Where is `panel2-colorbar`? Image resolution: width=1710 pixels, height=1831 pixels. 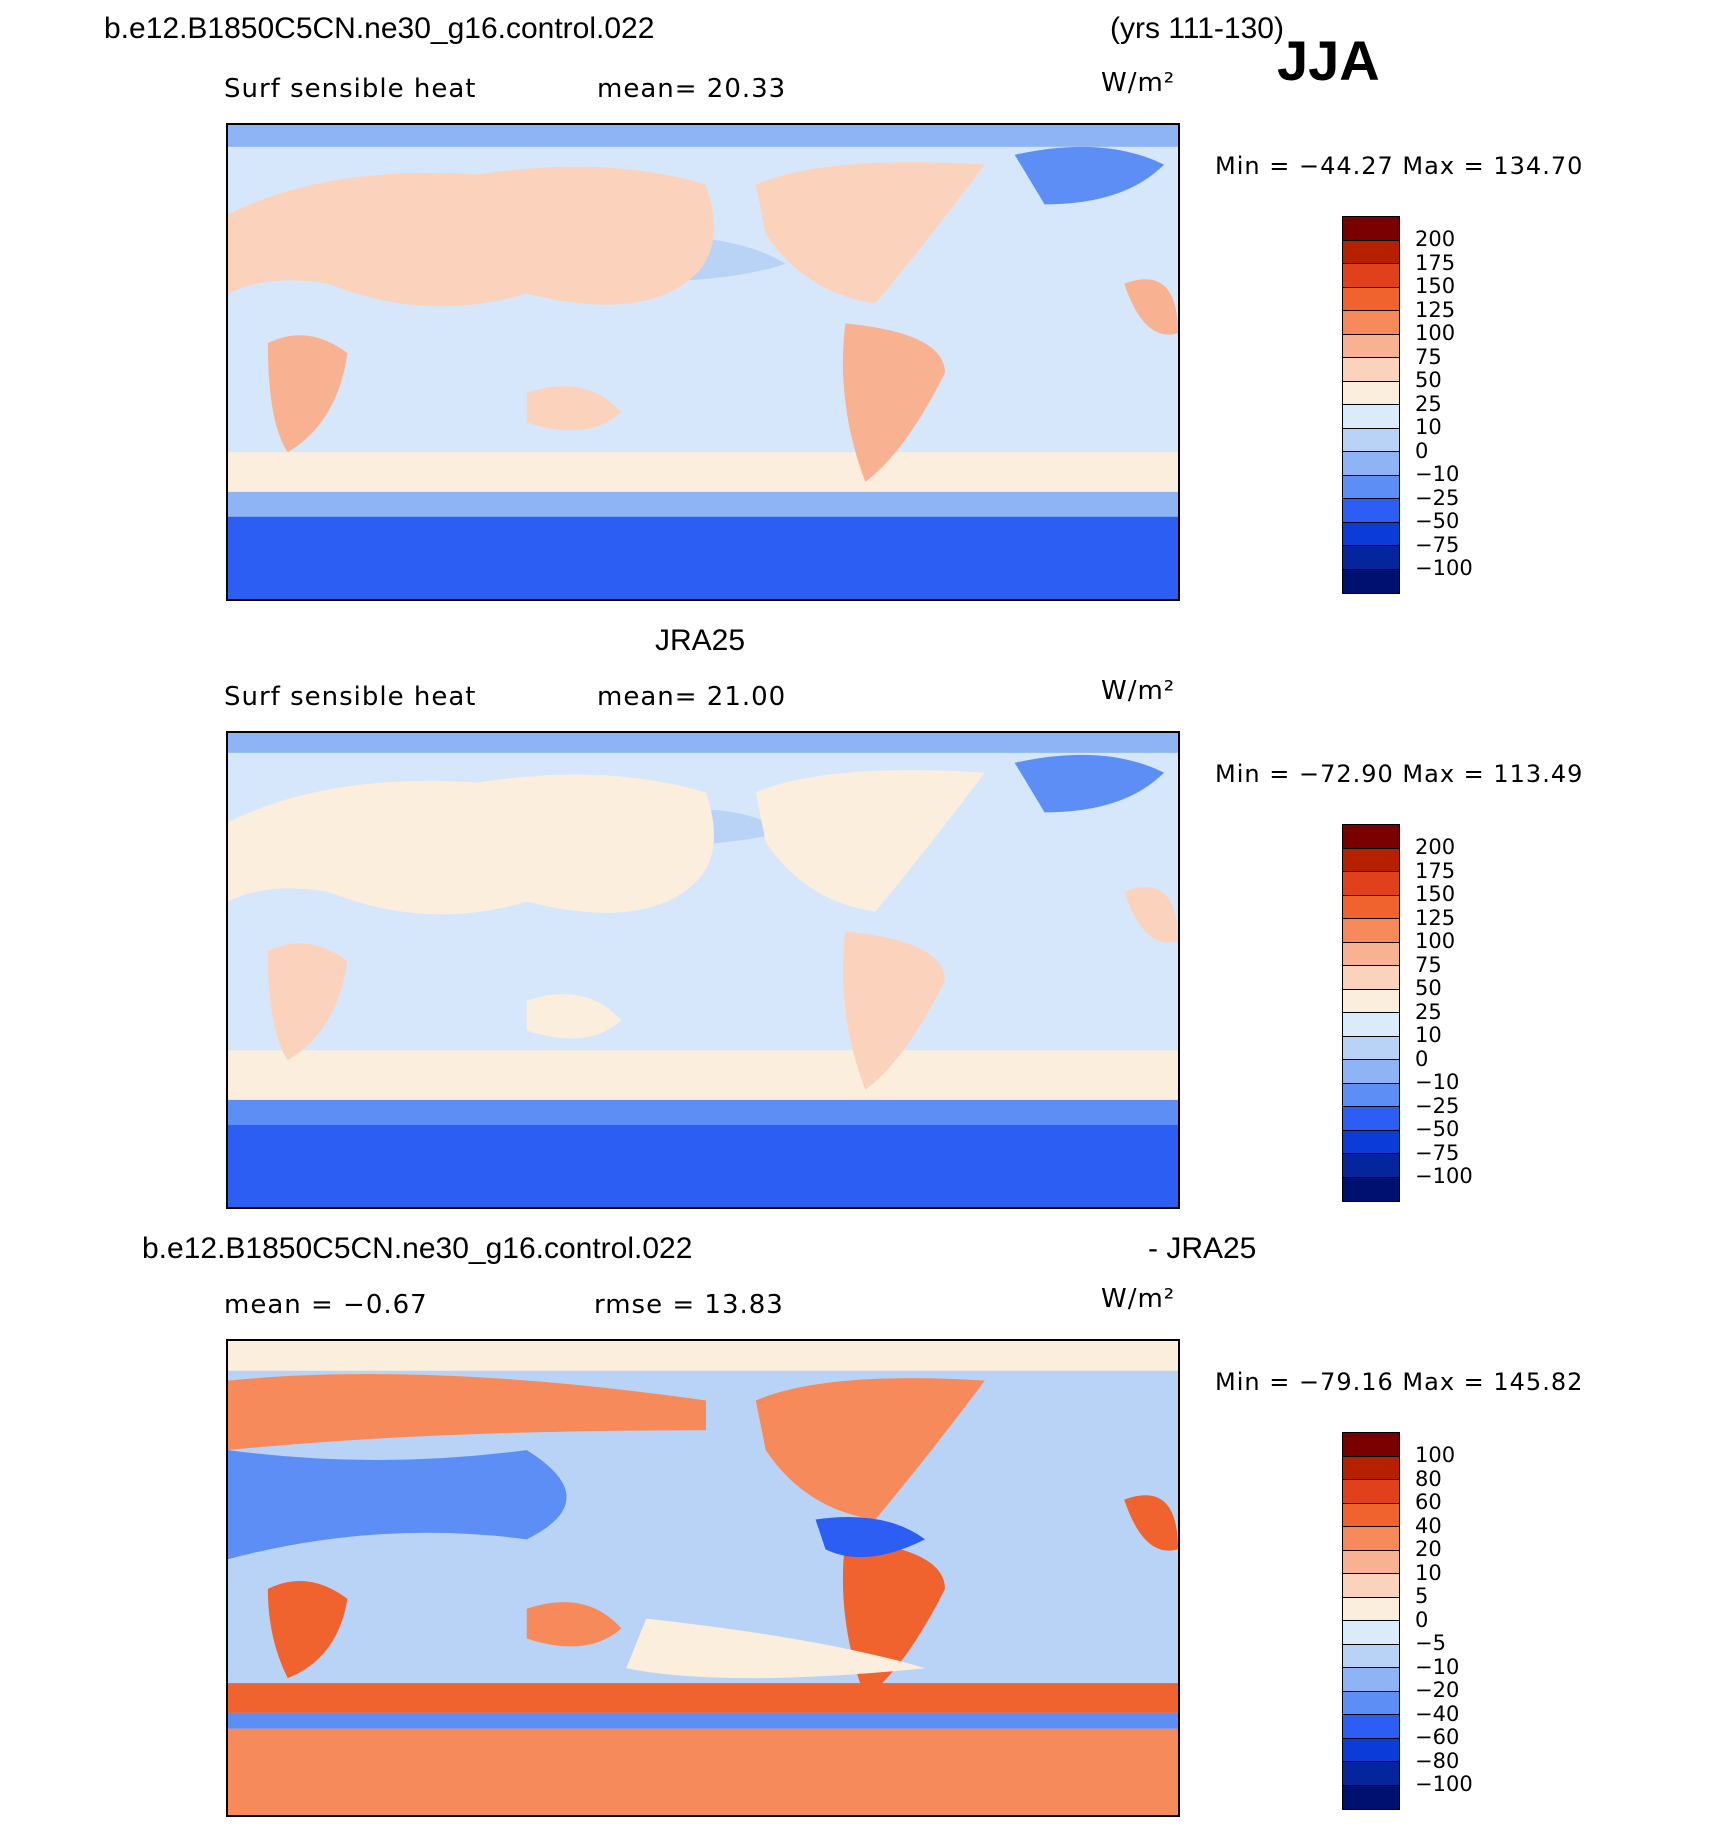 panel2-colorbar is located at coordinates (1371, 1013).